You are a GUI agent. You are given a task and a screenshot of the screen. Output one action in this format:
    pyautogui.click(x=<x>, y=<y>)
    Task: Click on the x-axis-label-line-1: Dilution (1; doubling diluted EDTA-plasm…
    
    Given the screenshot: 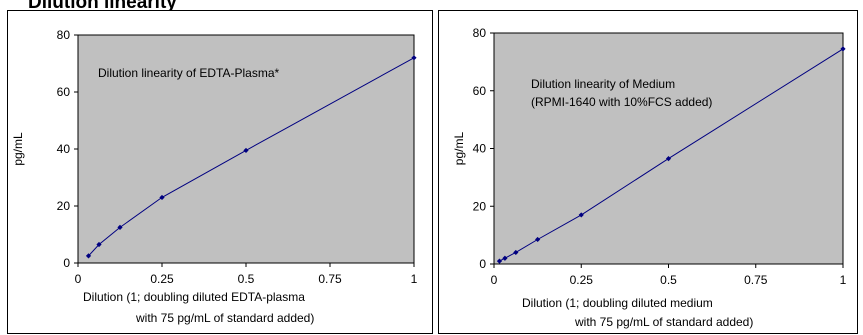 What is the action you would take?
    pyautogui.click(x=194, y=297)
    